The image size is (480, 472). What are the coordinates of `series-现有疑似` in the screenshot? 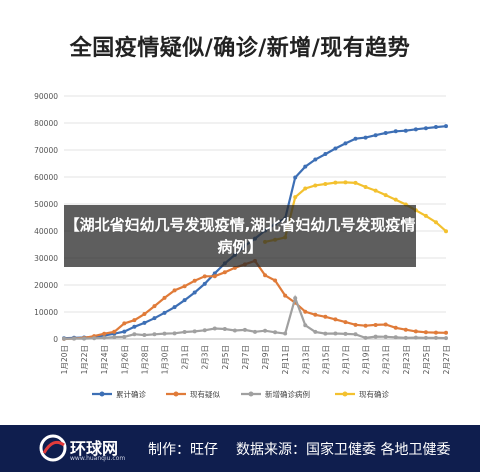 It's located at (255, 299).